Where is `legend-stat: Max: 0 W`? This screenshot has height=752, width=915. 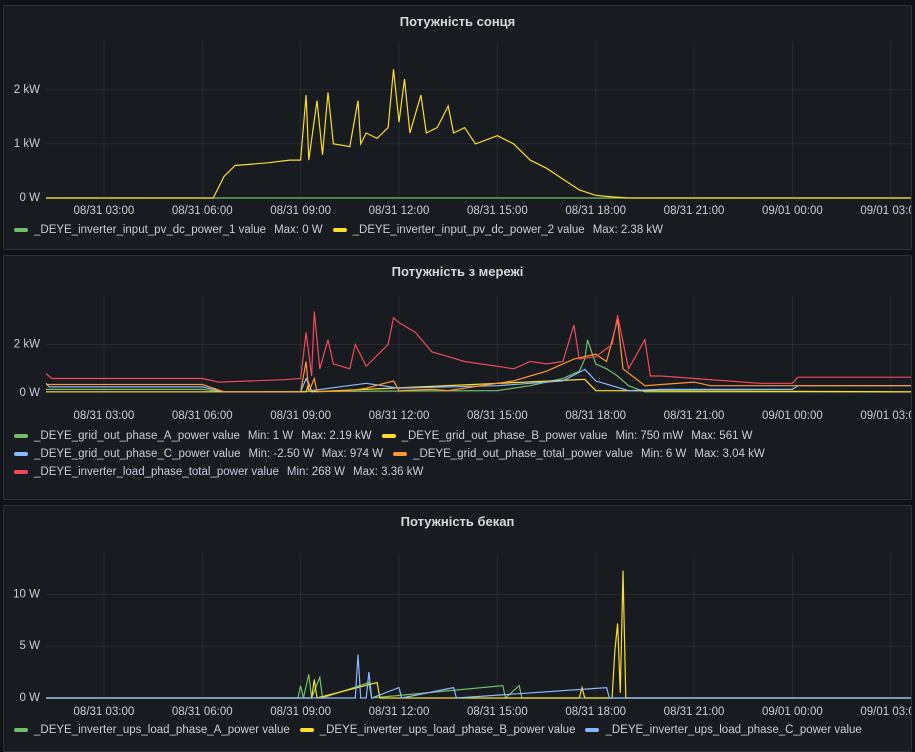 legend-stat: Max: 0 W is located at coordinates (298, 230).